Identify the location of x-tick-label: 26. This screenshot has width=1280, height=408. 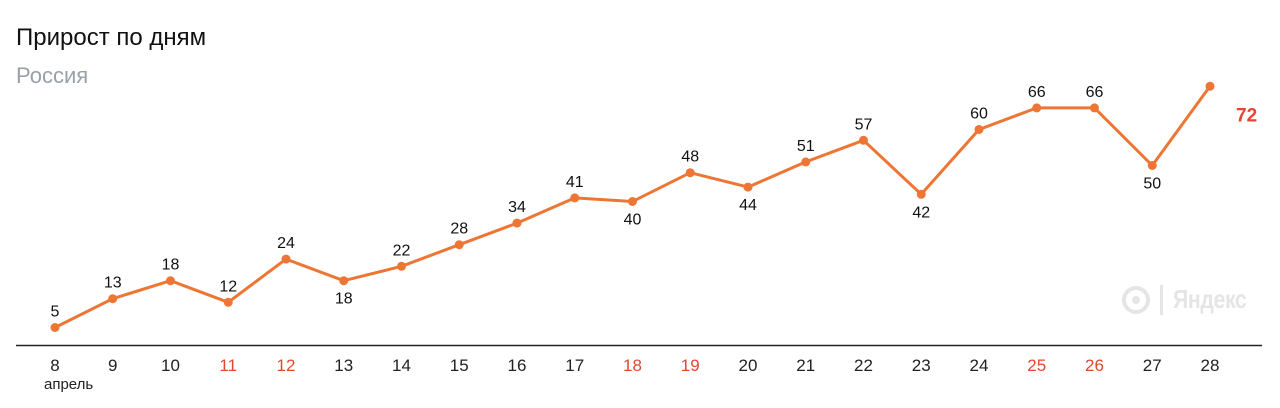
(1094, 365).